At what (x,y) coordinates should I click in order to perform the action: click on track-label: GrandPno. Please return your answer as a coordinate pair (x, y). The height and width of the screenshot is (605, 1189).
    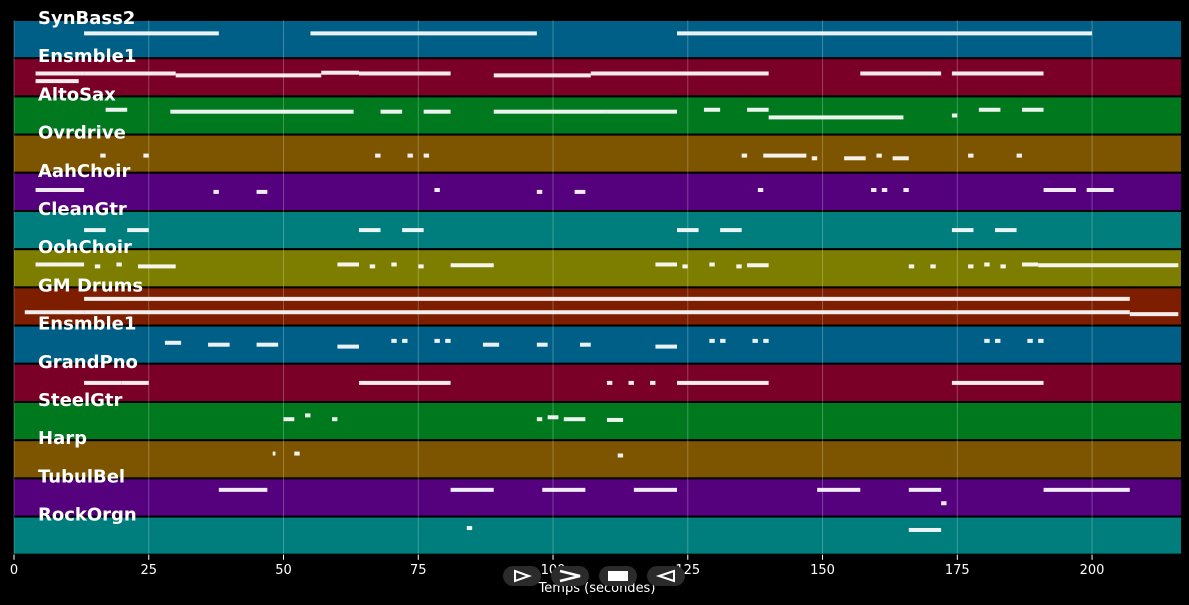
    Looking at the image, I should click on (88, 362).